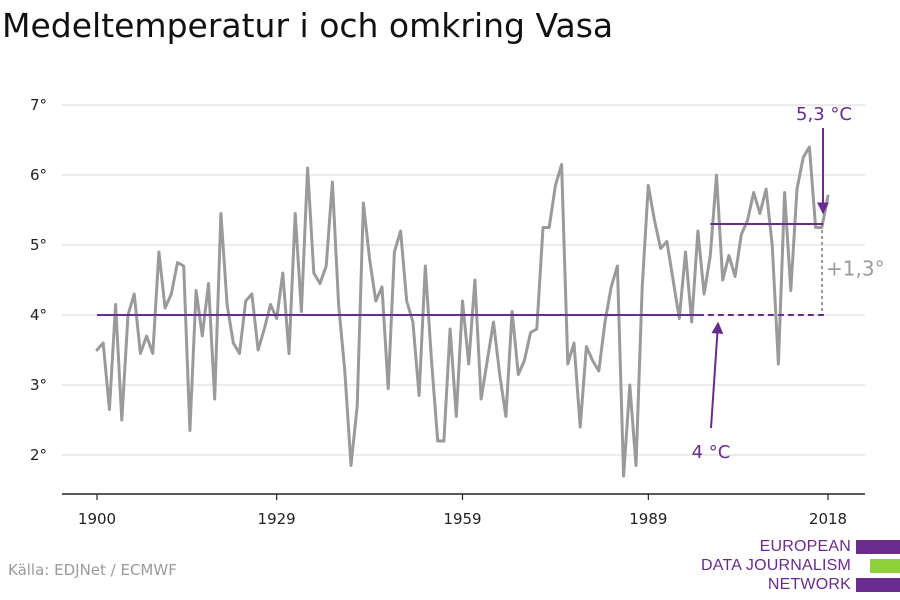 Image resolution: width=900 pixels, height=600 pixels. I want to click on logo-bar-purple-top, so click(878, 547).